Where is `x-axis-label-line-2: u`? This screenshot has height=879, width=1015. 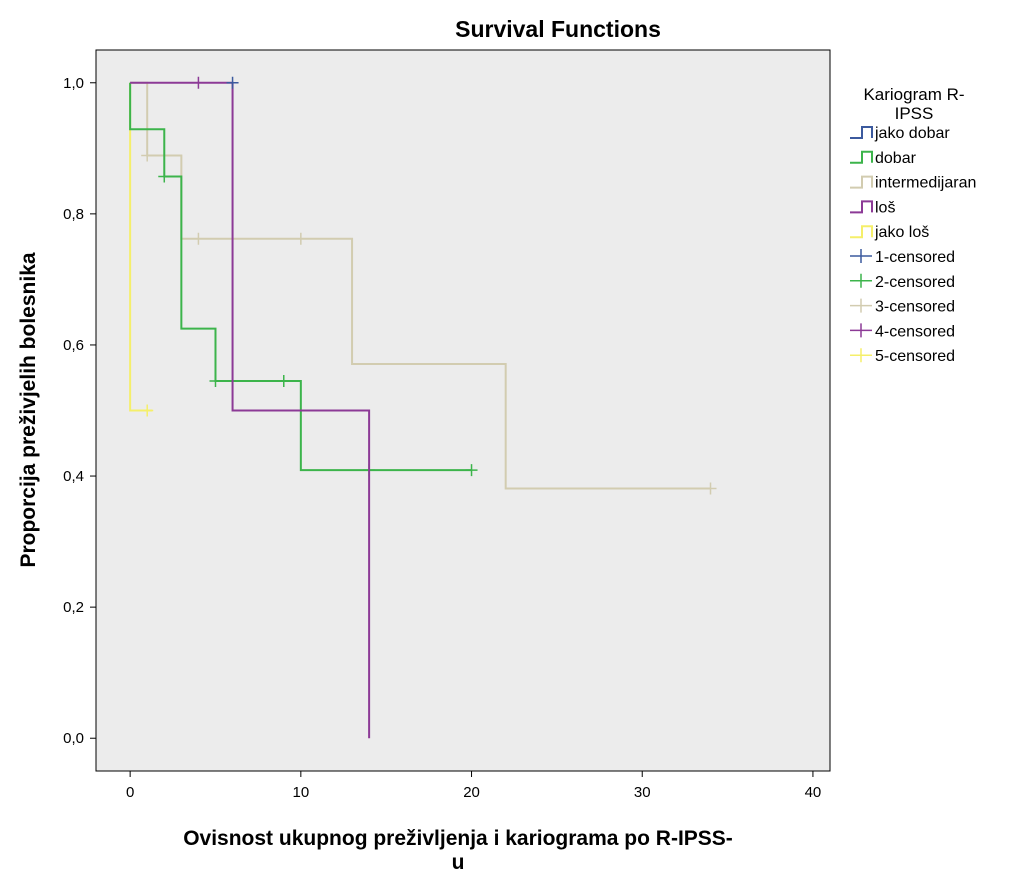 x-axis-label-line-2: u is located at coordinates (458, 862).